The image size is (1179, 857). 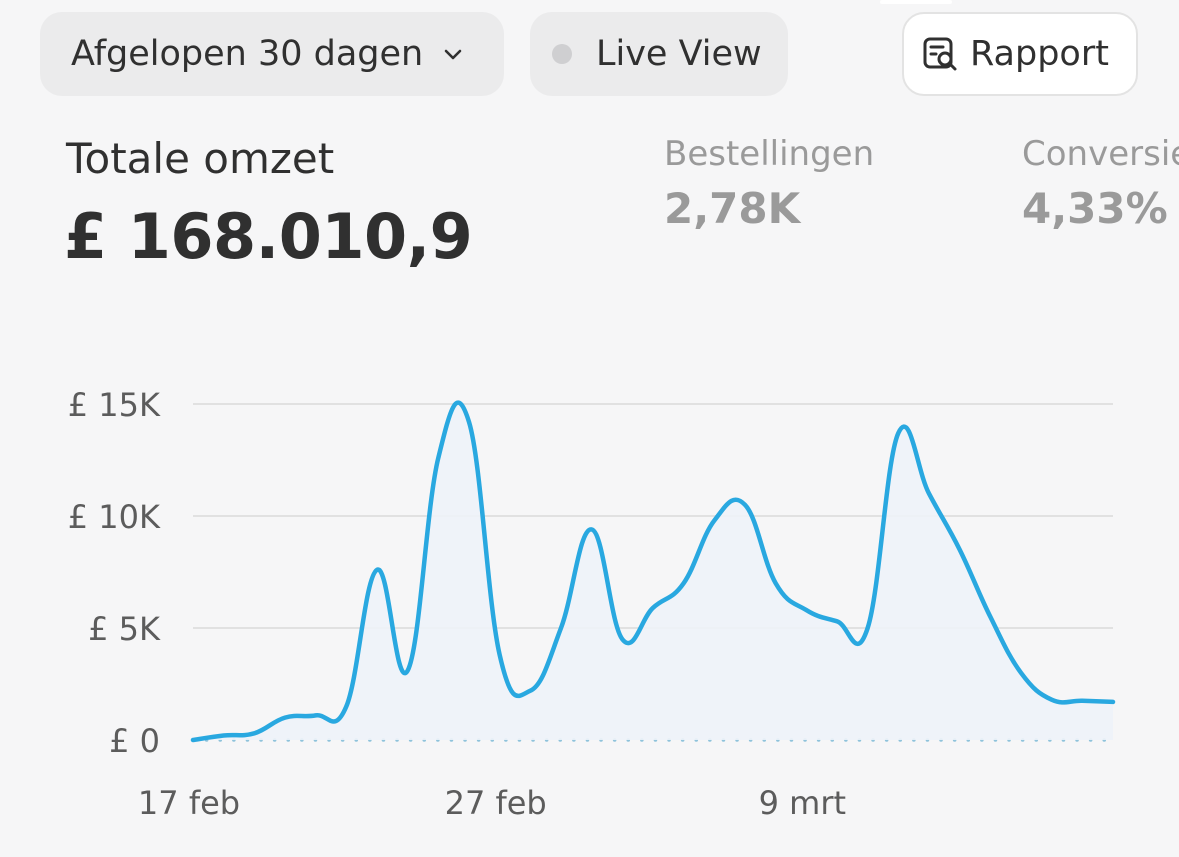 I want to click on y-tick-label: £ 5K, so click(x=124, y=629).